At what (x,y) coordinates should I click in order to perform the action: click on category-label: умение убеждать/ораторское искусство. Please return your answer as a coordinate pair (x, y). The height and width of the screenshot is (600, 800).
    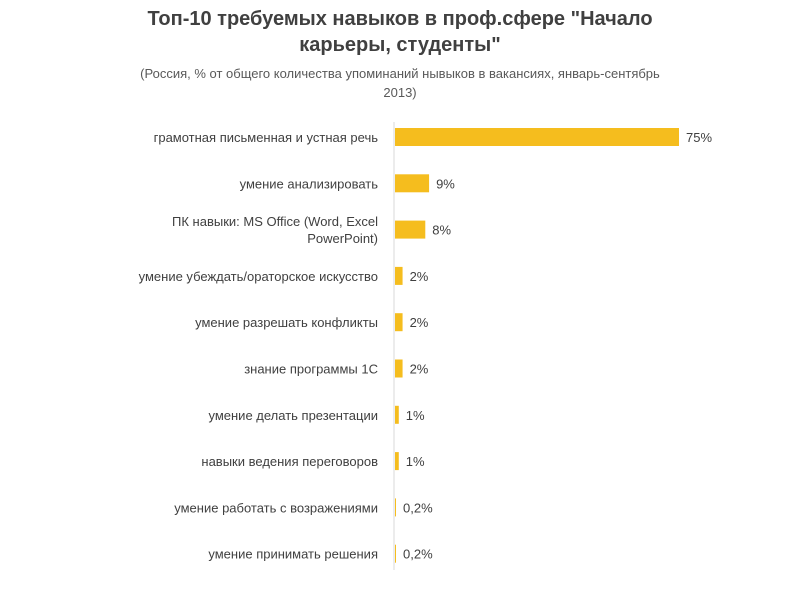
    Looking at the image, I should click on (258, 276).